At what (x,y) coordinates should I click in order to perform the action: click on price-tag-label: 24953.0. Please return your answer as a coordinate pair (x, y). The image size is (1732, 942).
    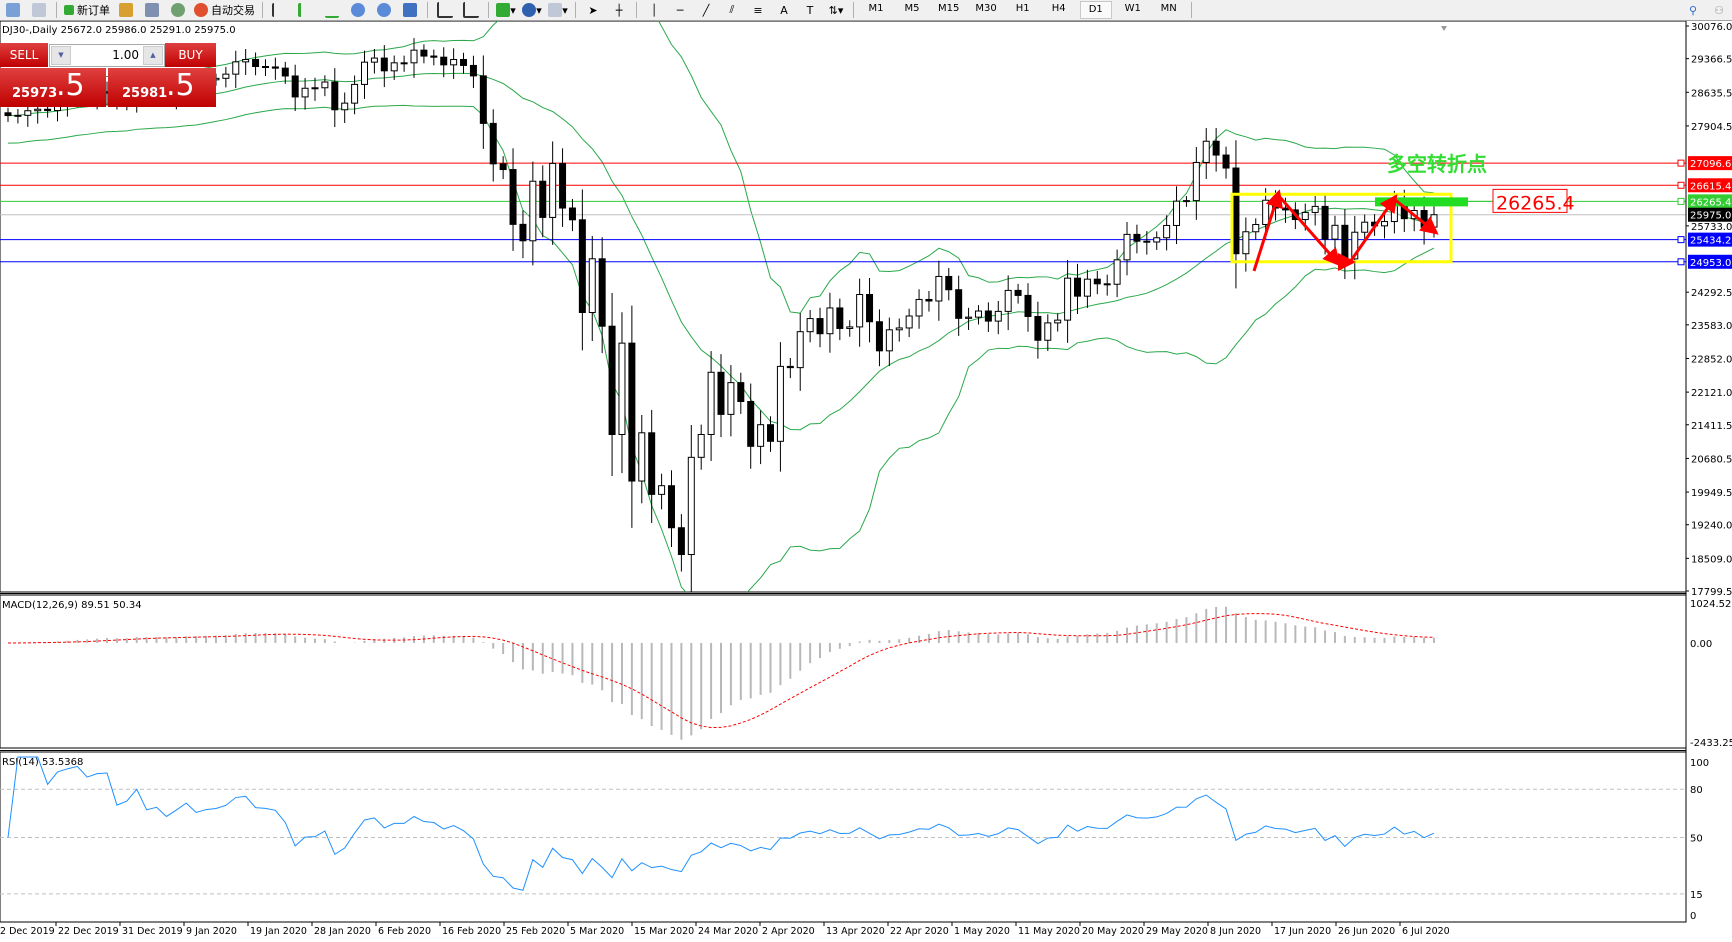
    Looking at the image, I should click on (1710, 263).